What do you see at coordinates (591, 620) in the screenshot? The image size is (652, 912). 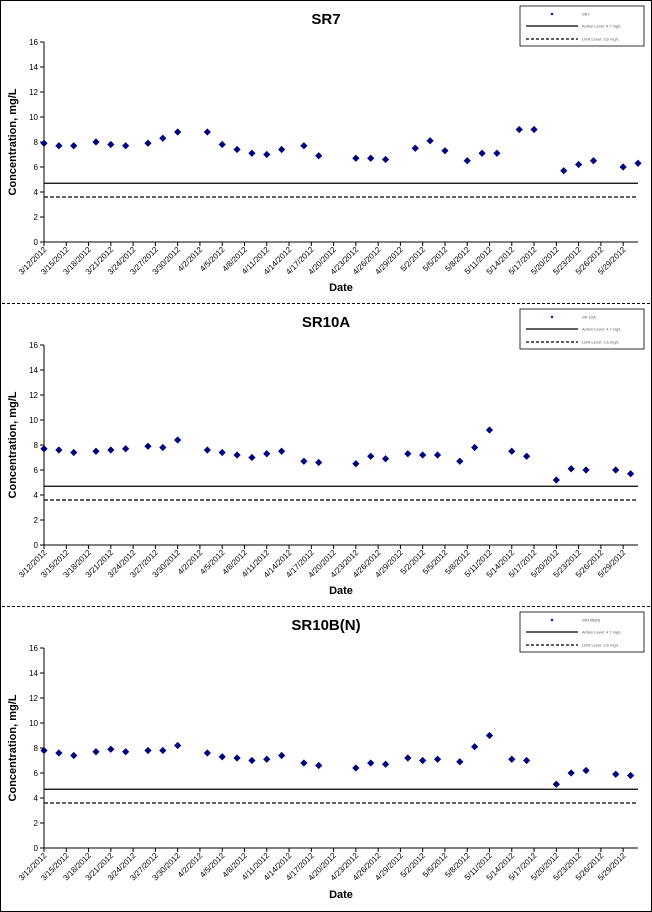 I see `legend-label: SR10B(N)` at bounding box center [591, 620].